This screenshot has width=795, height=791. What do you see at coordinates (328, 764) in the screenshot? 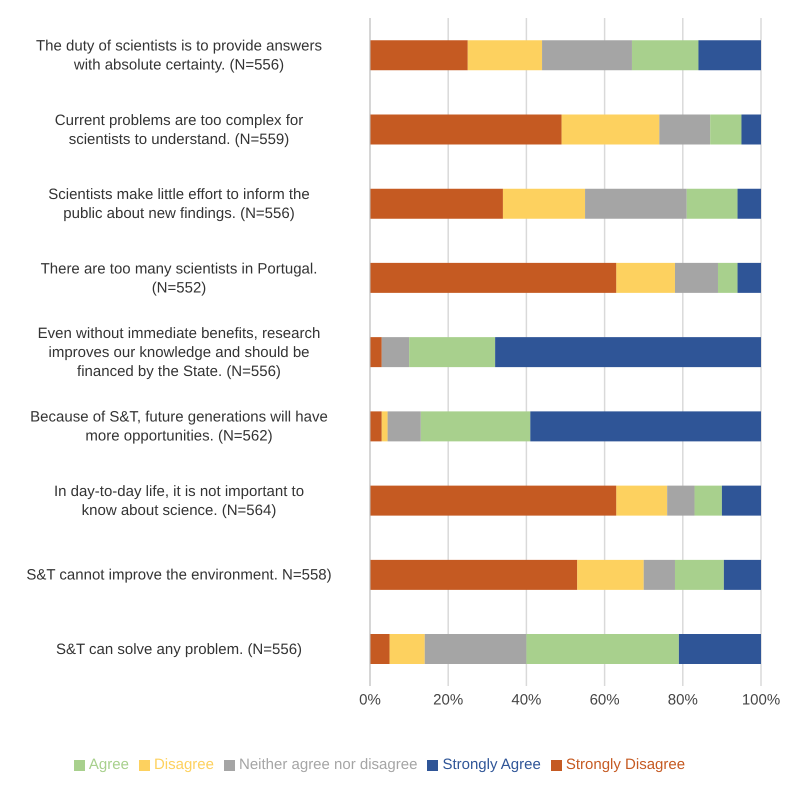
I see `legend-label: Neither agree nor disagree` at bounding box center [328, 764].